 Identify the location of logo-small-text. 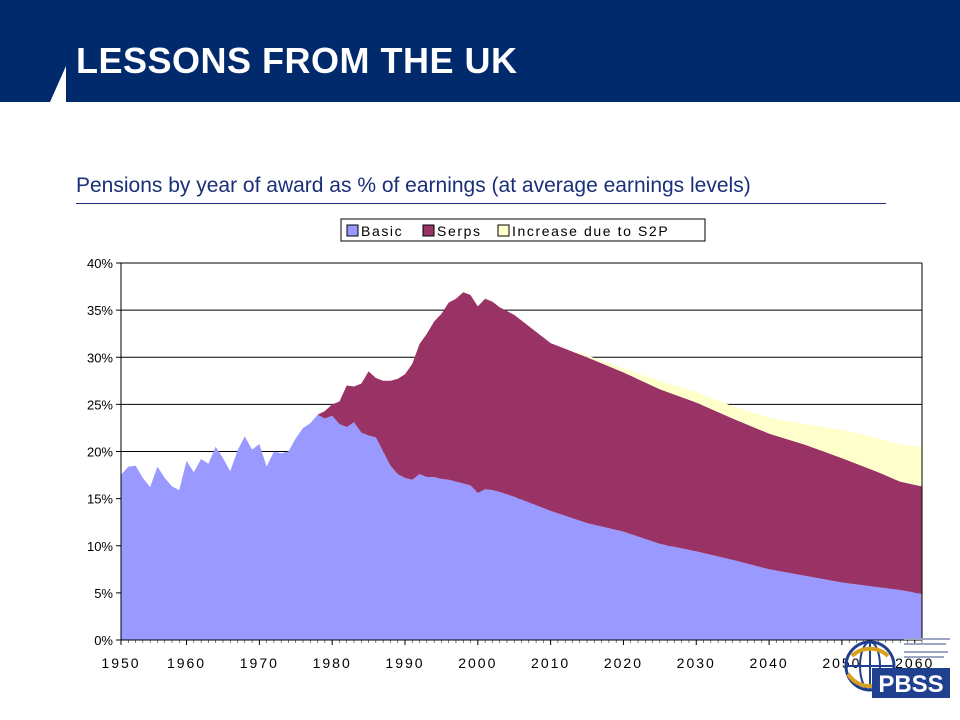
(927, 648).